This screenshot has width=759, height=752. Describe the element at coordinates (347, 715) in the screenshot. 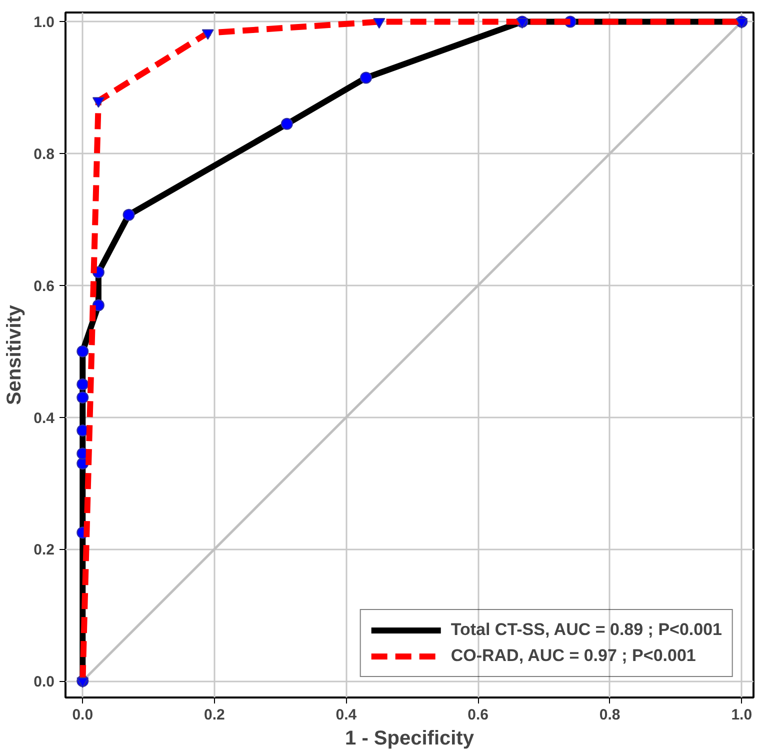

I see `x-tick-label: 0.4` at that location.